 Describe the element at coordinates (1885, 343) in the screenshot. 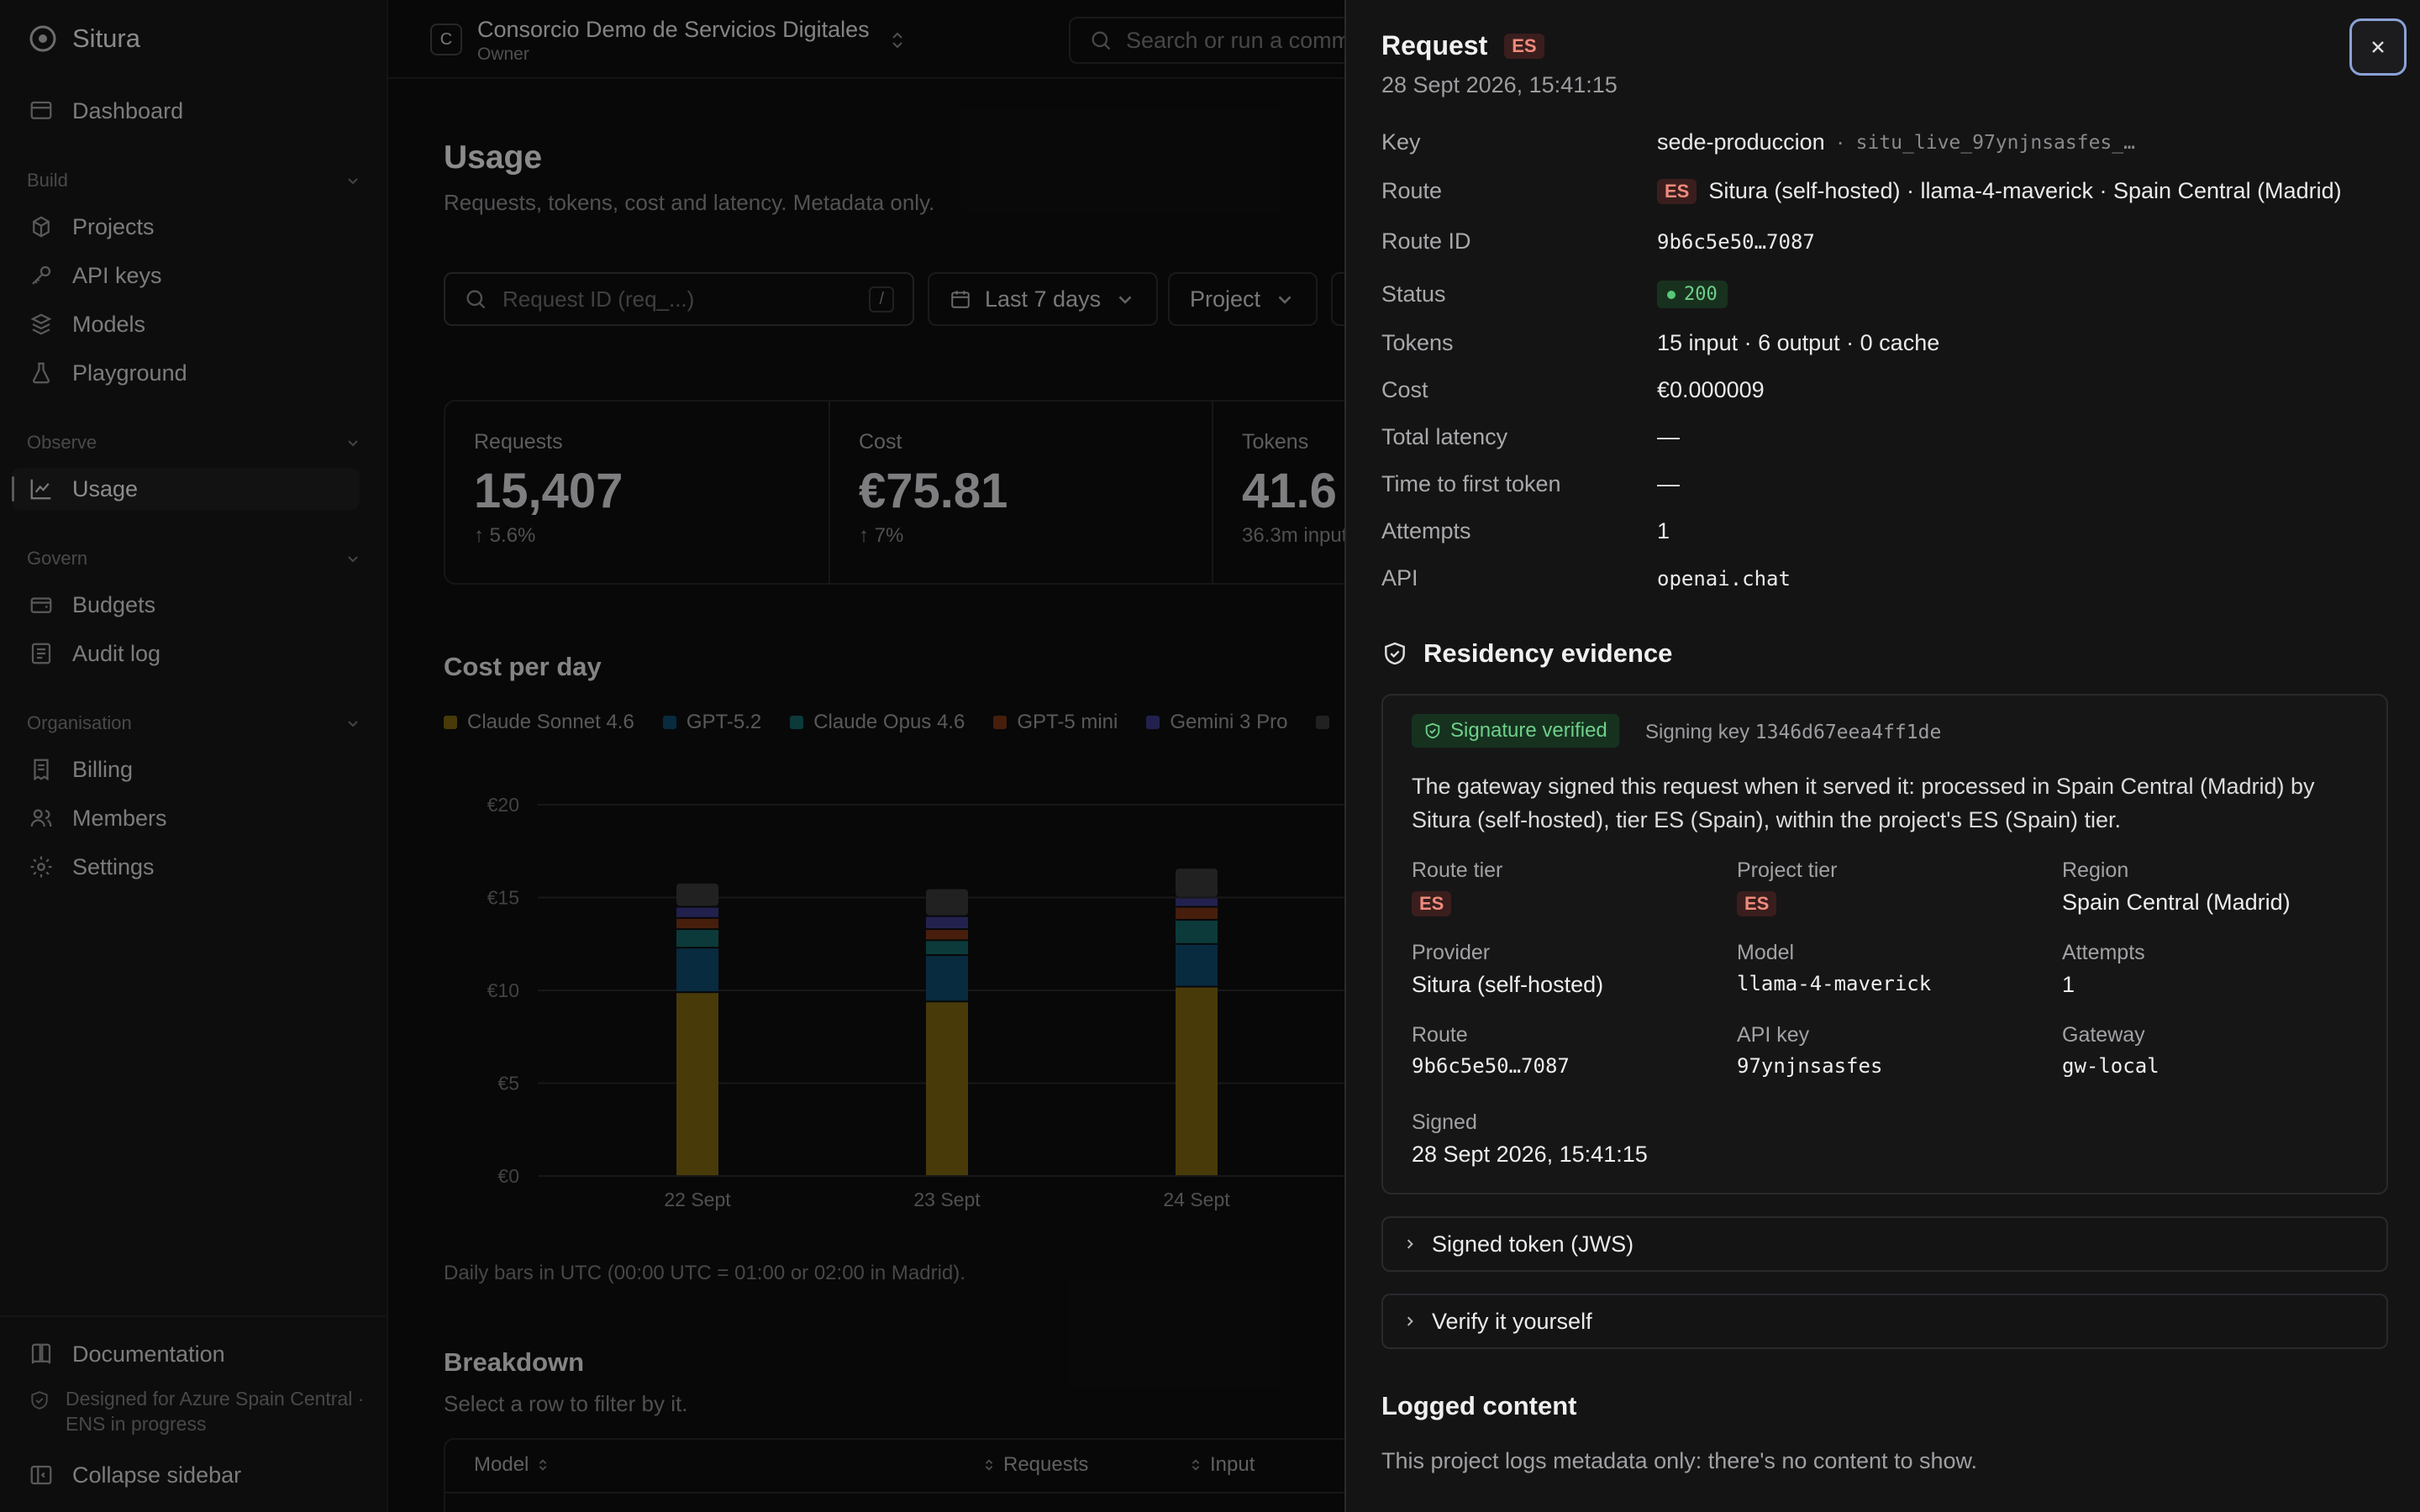

I see `row-tokens: Tokens 15 input · 6 output · 0 cache` at that location.